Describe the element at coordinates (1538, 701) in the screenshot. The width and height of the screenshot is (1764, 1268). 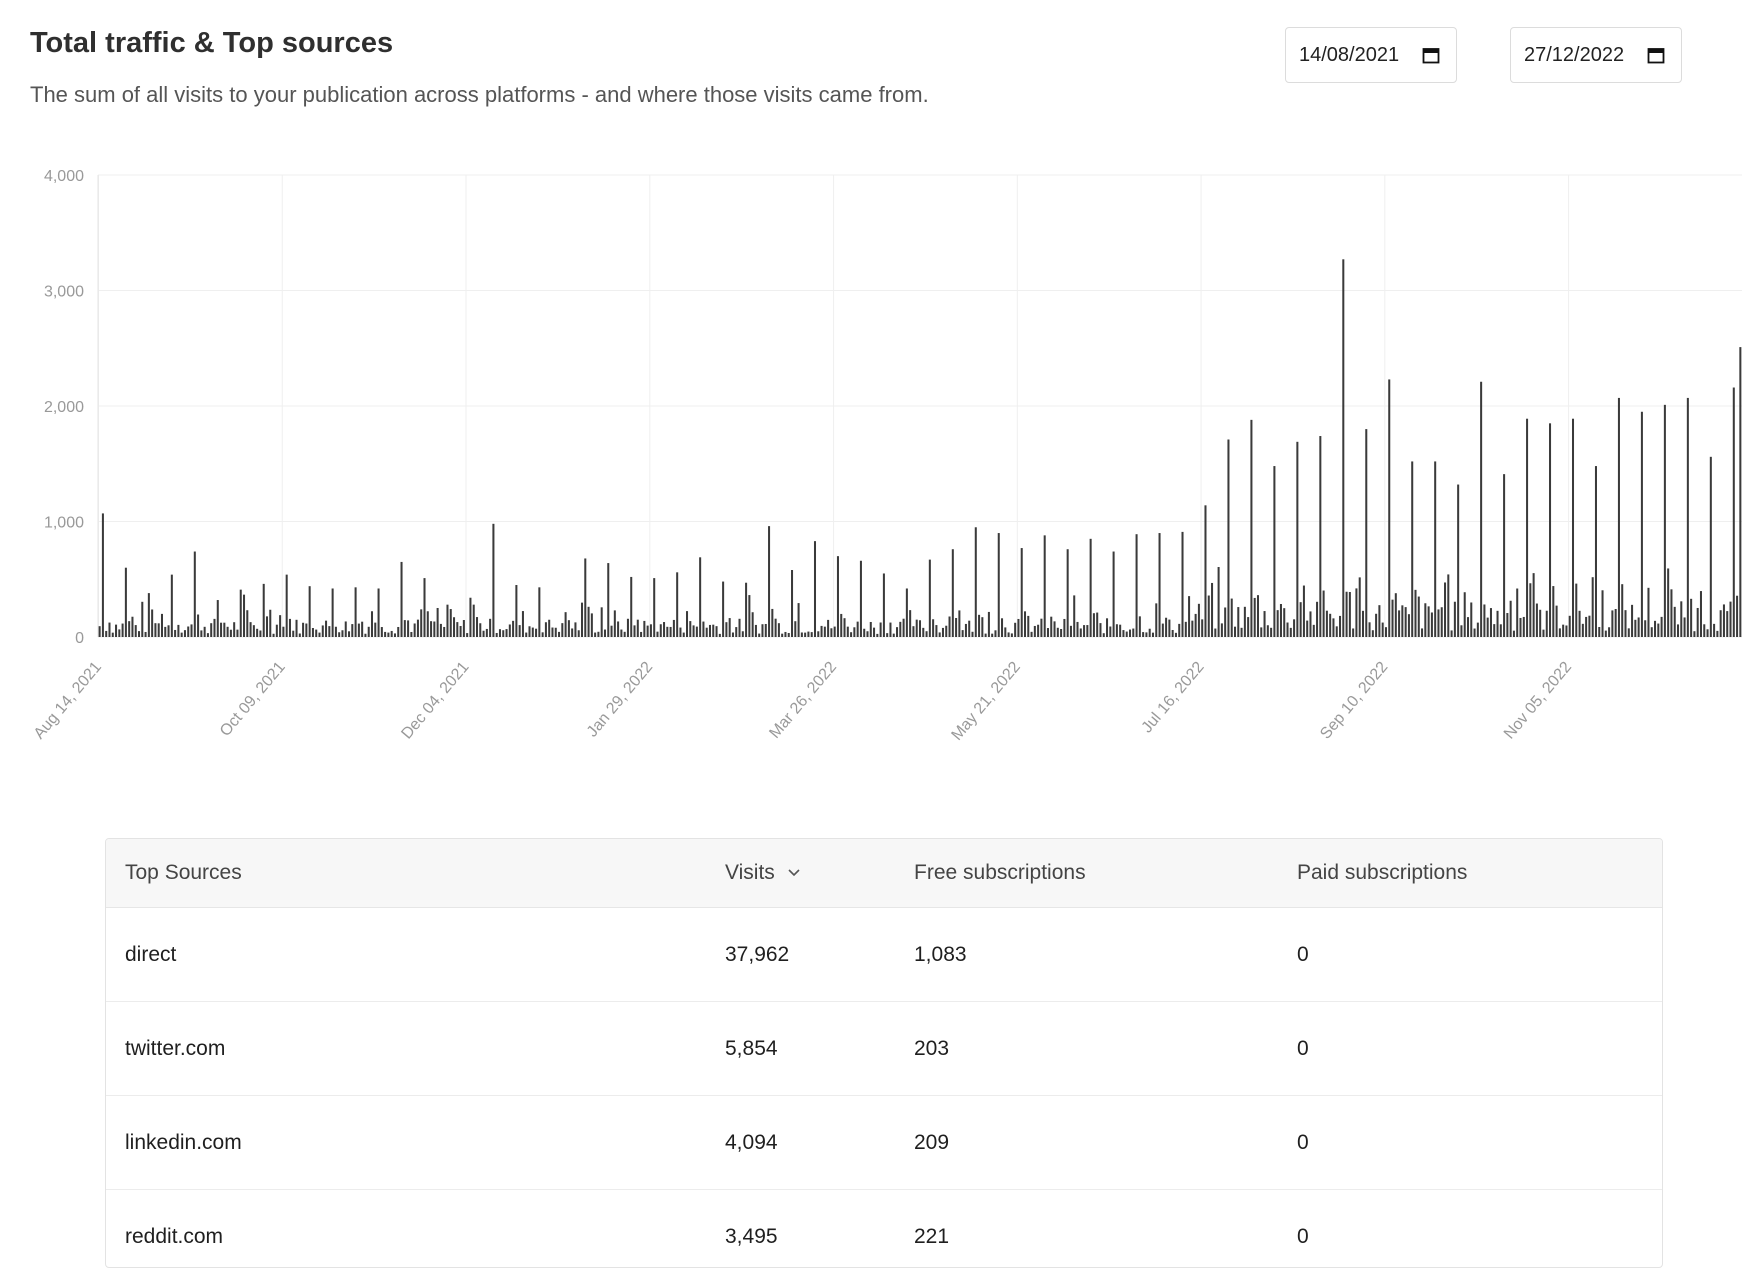
I see `x-tick-label: Nov 05, 2022` at that location.